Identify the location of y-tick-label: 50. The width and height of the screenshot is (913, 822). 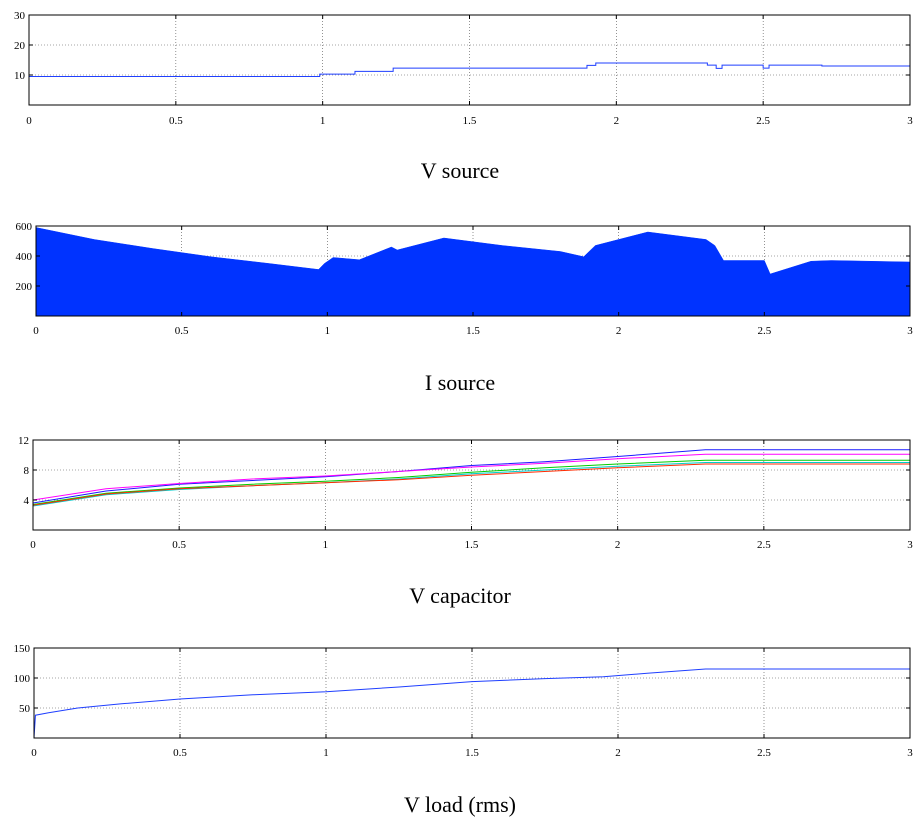
(25, 709).